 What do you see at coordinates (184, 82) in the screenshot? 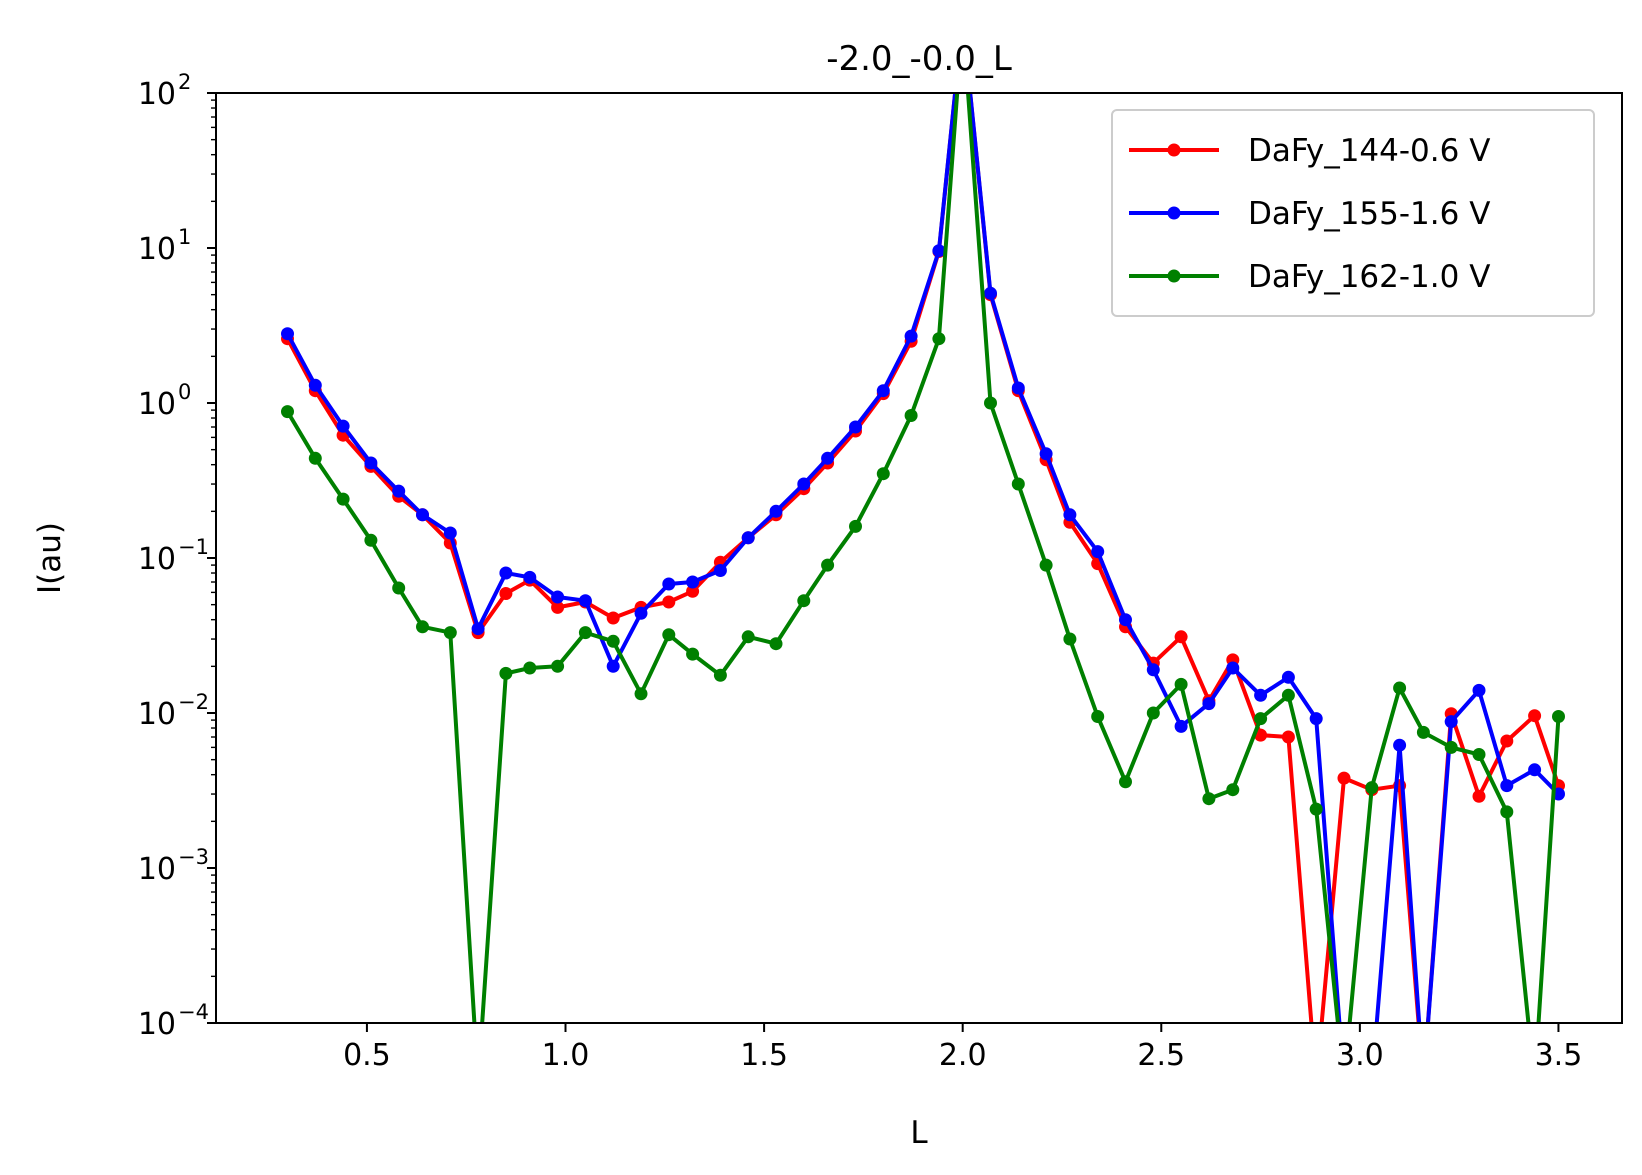
I see `y-tick-exponent: 2` at bounding box center [184, 82].